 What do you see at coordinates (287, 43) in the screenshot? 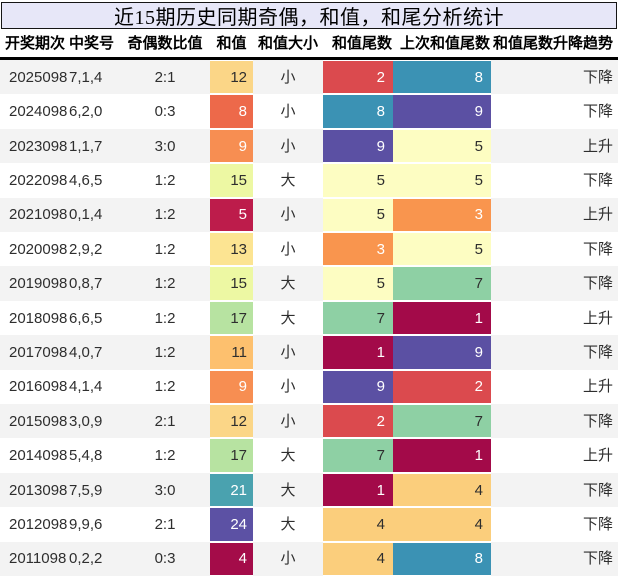
I see `column-header-sum-size: 和值大小` at bounding box center [287, 43].